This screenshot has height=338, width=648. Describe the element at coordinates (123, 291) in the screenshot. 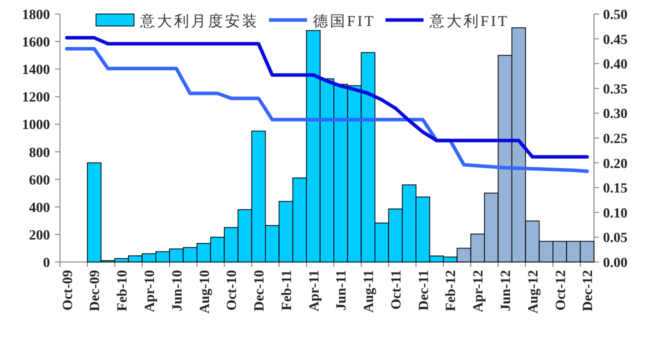

I see `x-tick-label: Feb-10` at that location.